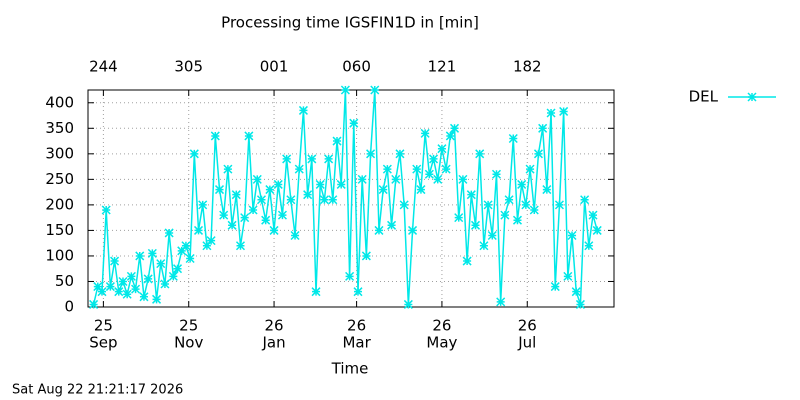 This screenshot has height=400, width=800. Describe the element at coordinates (69, 307) in the screenshot. I see `y-tick-label: 0` at that location.